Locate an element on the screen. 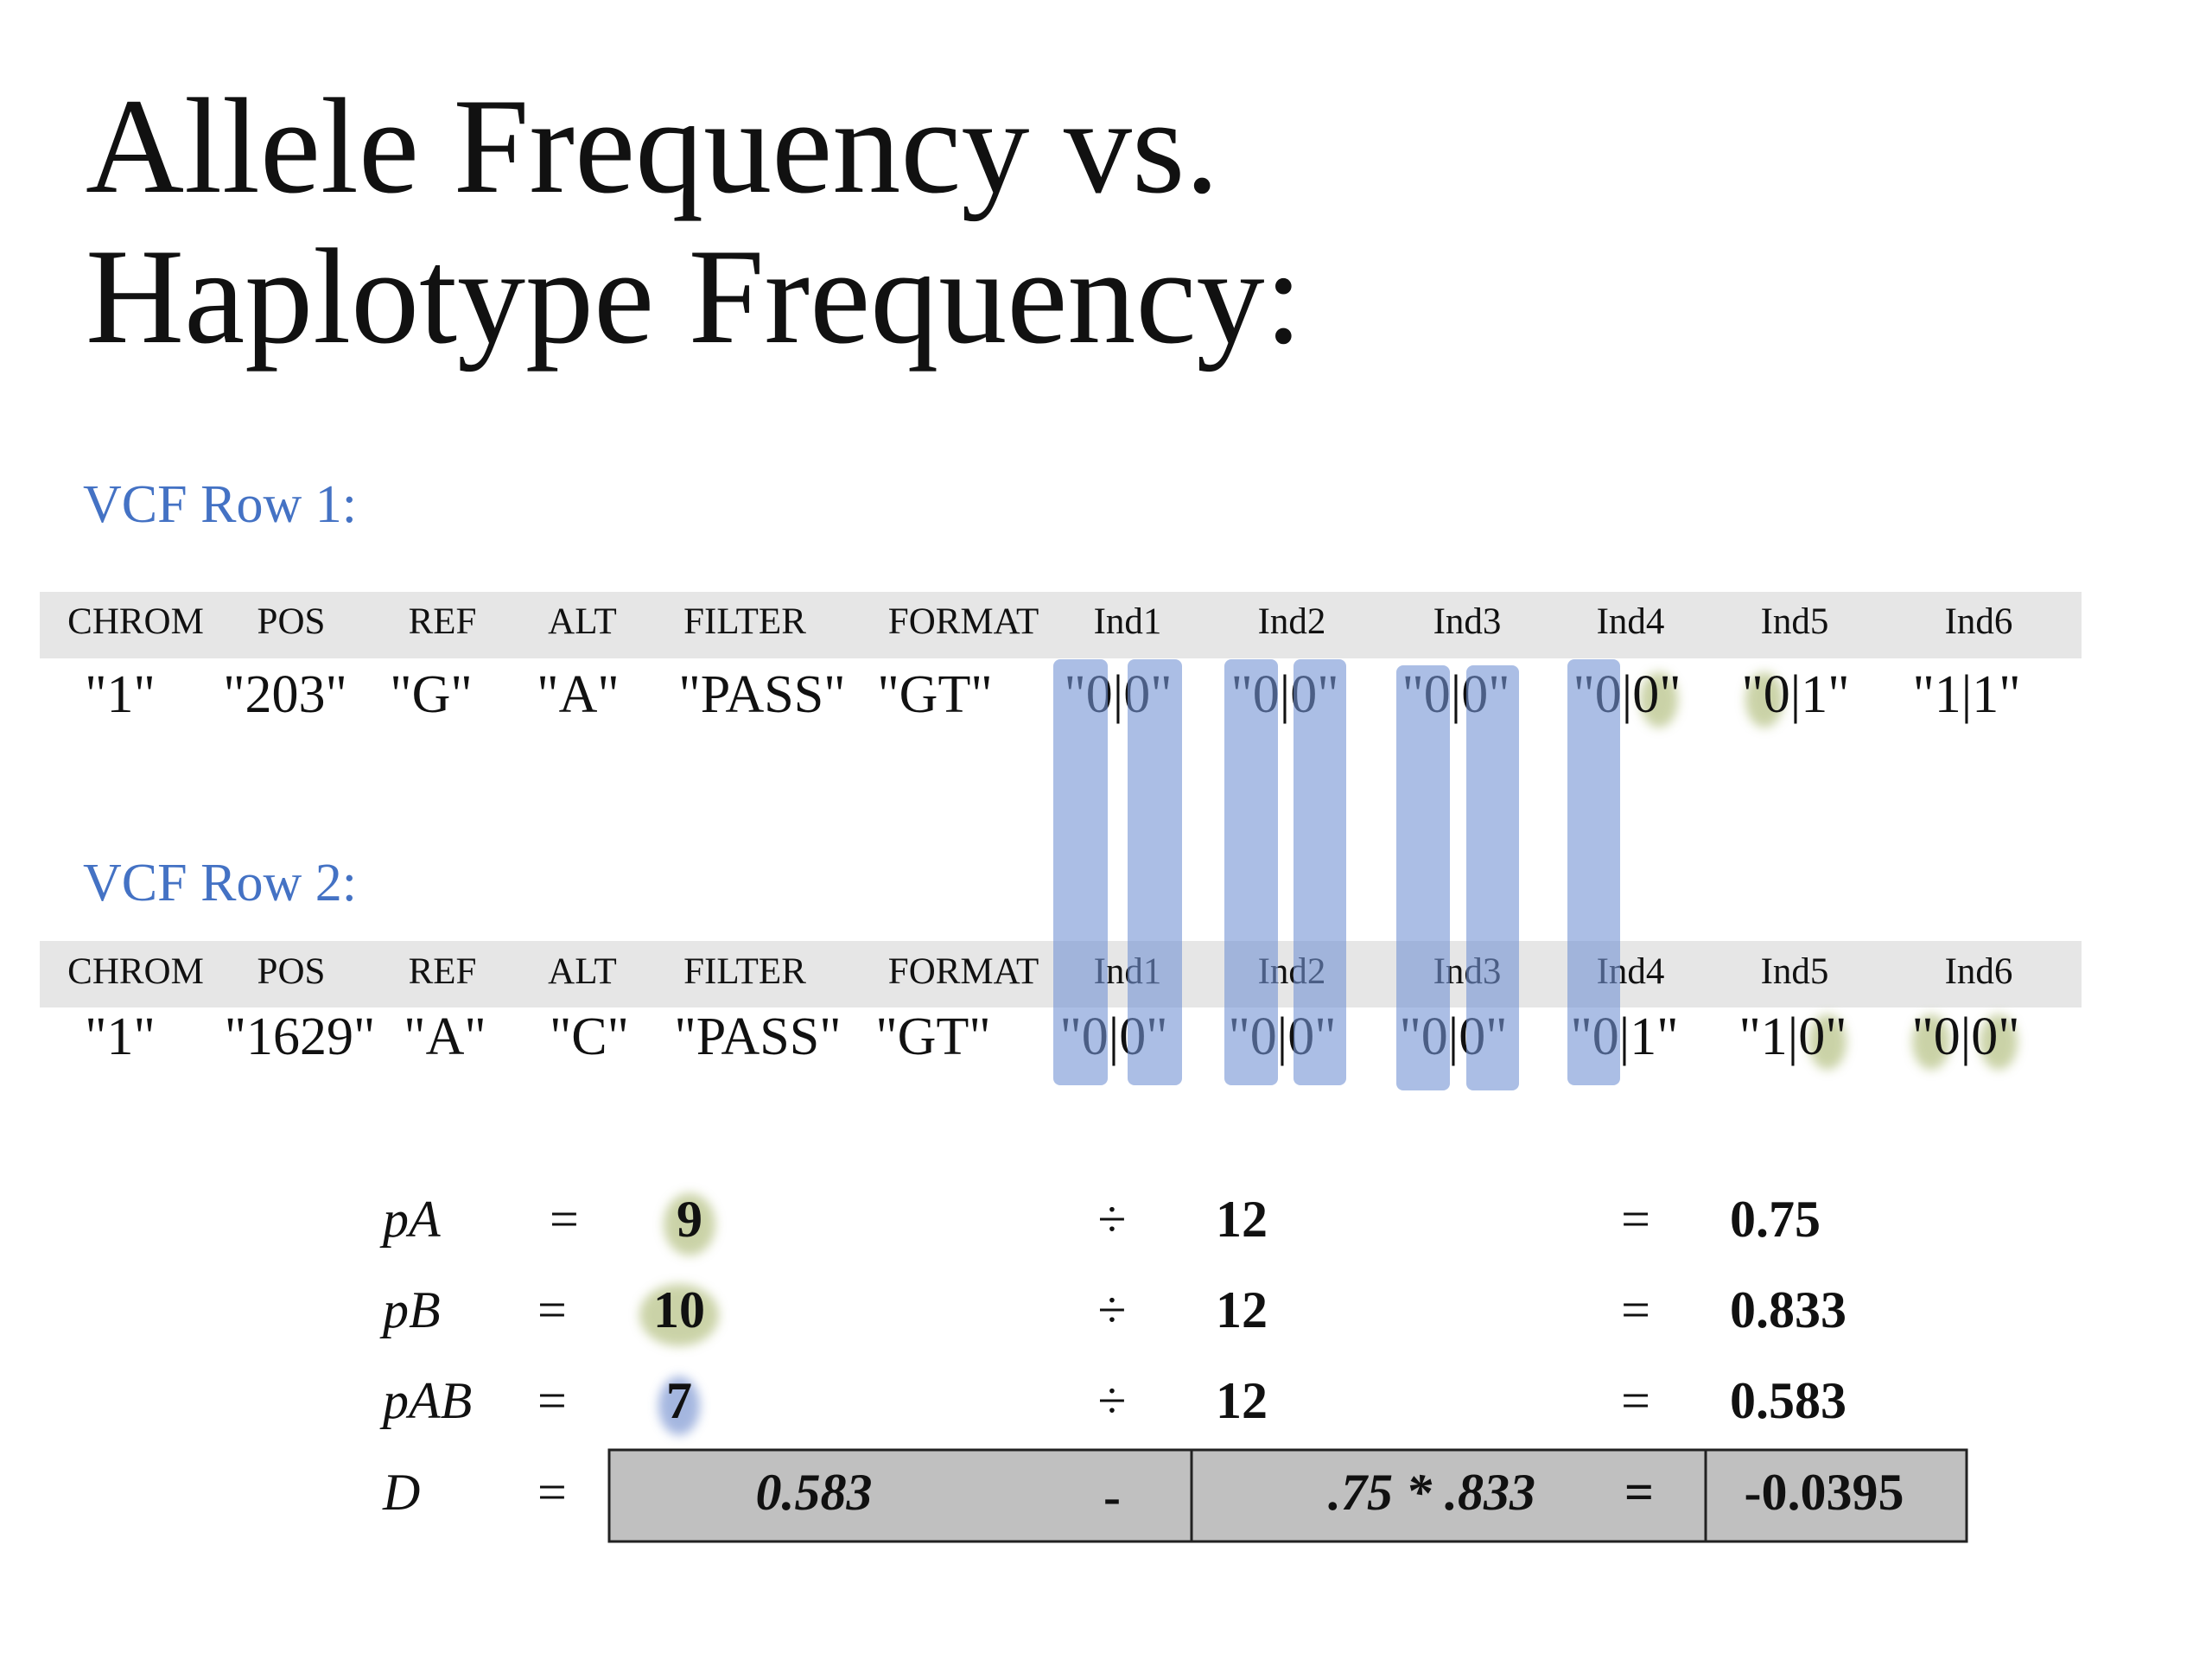  column-header: Ind4 is located at coordinates (1631, 621).